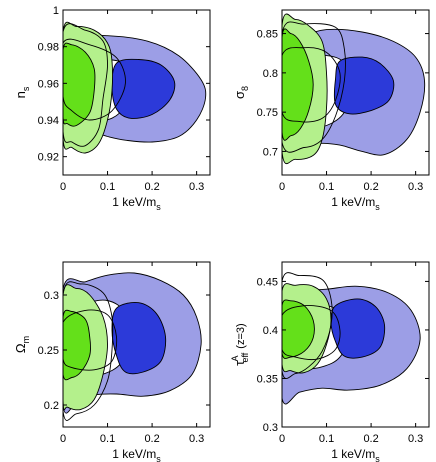  I want to click on y-tick-label: 0.7, so click(270, 152).